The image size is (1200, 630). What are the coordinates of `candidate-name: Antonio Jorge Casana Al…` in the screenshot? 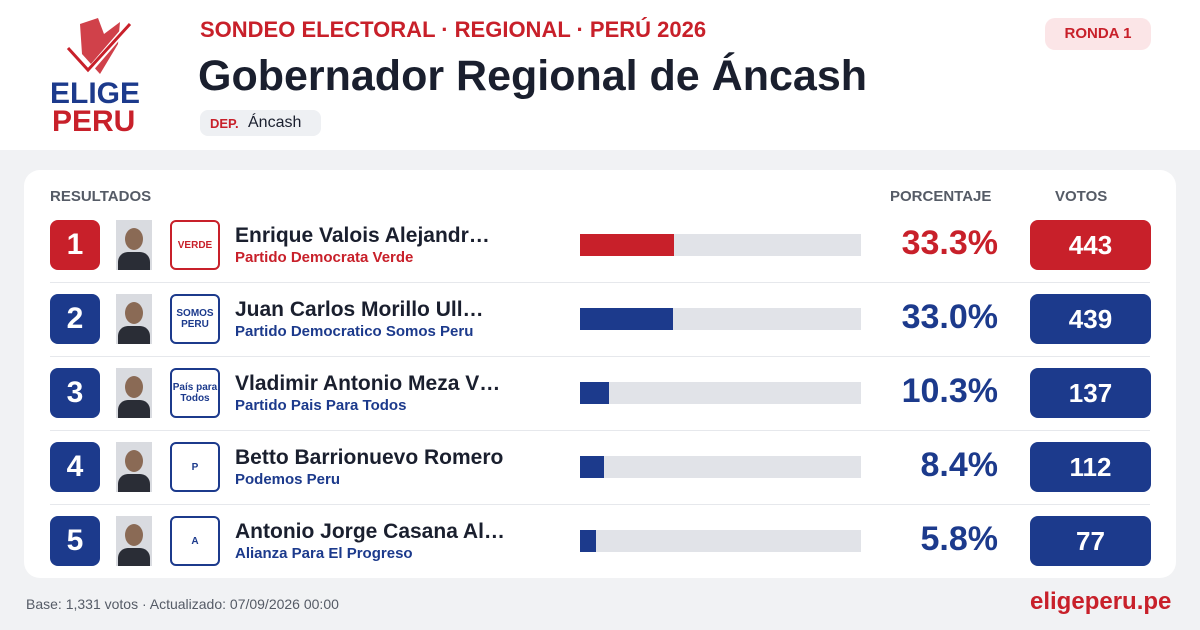 It's located at (370, 531).